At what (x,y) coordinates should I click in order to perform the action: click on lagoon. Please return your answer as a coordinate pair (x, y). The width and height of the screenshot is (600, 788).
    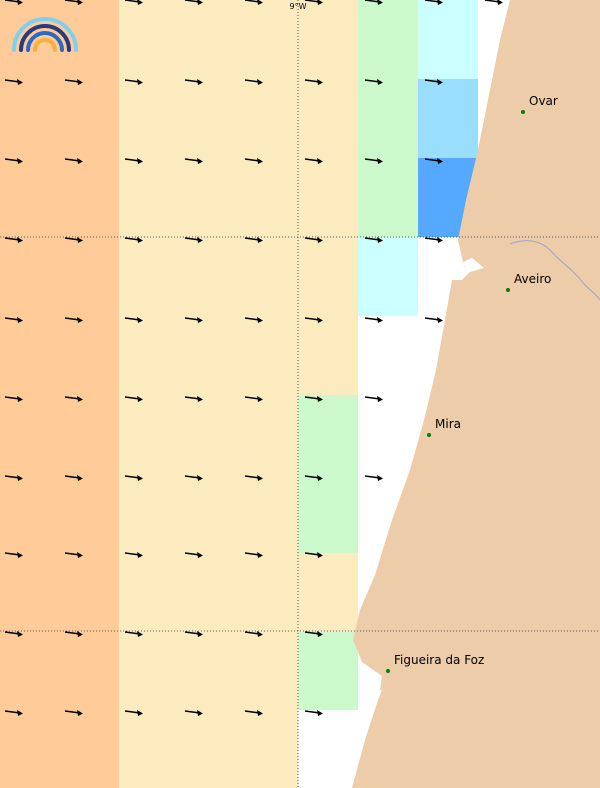
    Looking at the image, I should click on (468, 269).